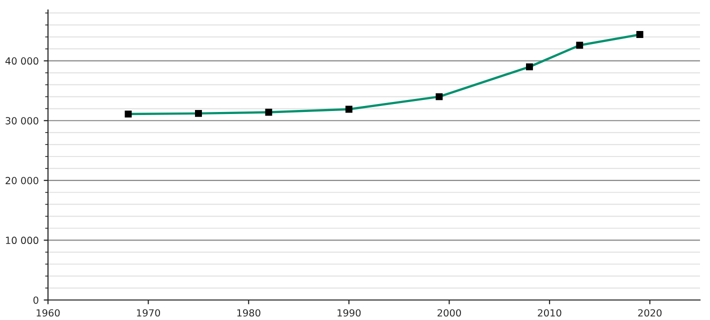  What do you see at coordinates (22, 240) in the screenshot?
I see `y-tick-label: 10 000` at bounding box center [22, 240].